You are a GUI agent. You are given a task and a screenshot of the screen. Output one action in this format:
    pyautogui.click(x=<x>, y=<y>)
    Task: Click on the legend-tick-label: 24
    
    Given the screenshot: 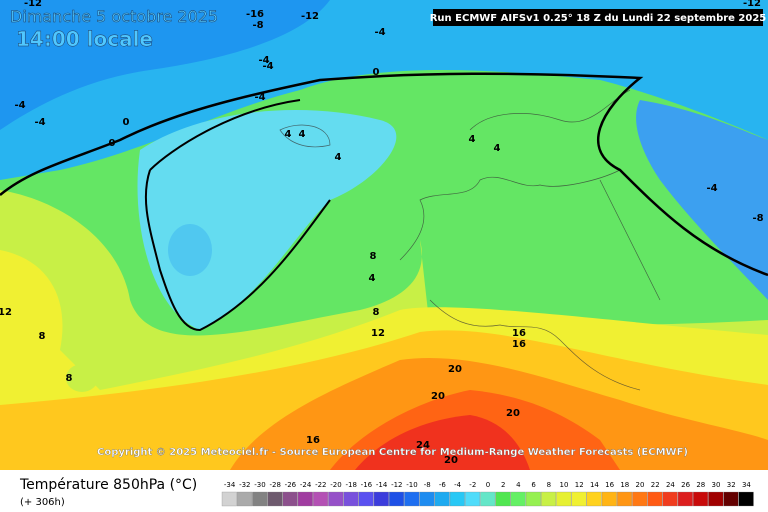 What is the action you would take?
    pyautogui.click(x=670, y=485)
    